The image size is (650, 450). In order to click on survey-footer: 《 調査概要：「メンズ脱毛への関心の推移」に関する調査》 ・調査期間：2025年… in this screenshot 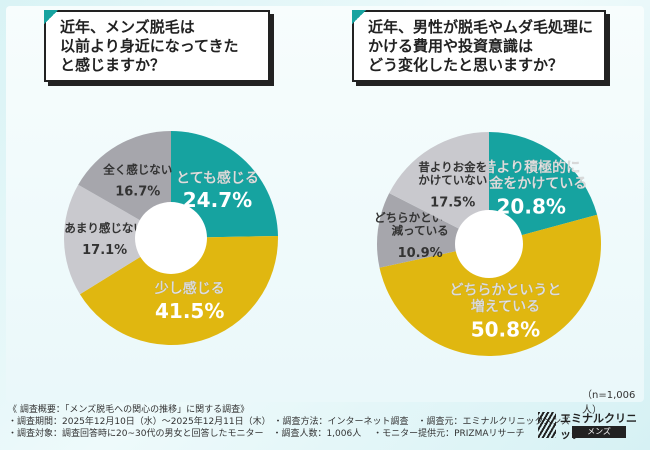, I will do `click(289, 422)`.